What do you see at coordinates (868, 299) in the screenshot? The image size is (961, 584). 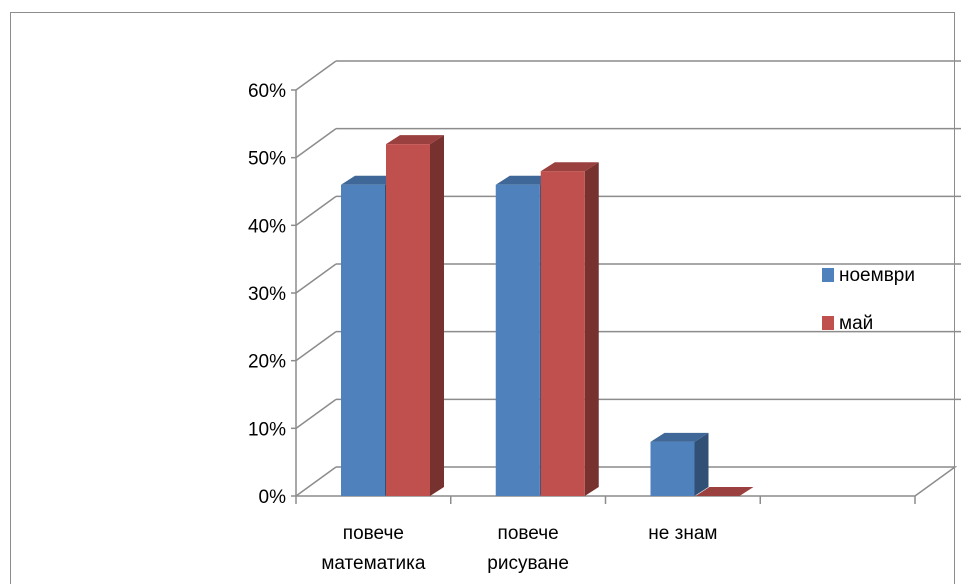 I see `legend: ноември май` at bounding box center [868, 299].